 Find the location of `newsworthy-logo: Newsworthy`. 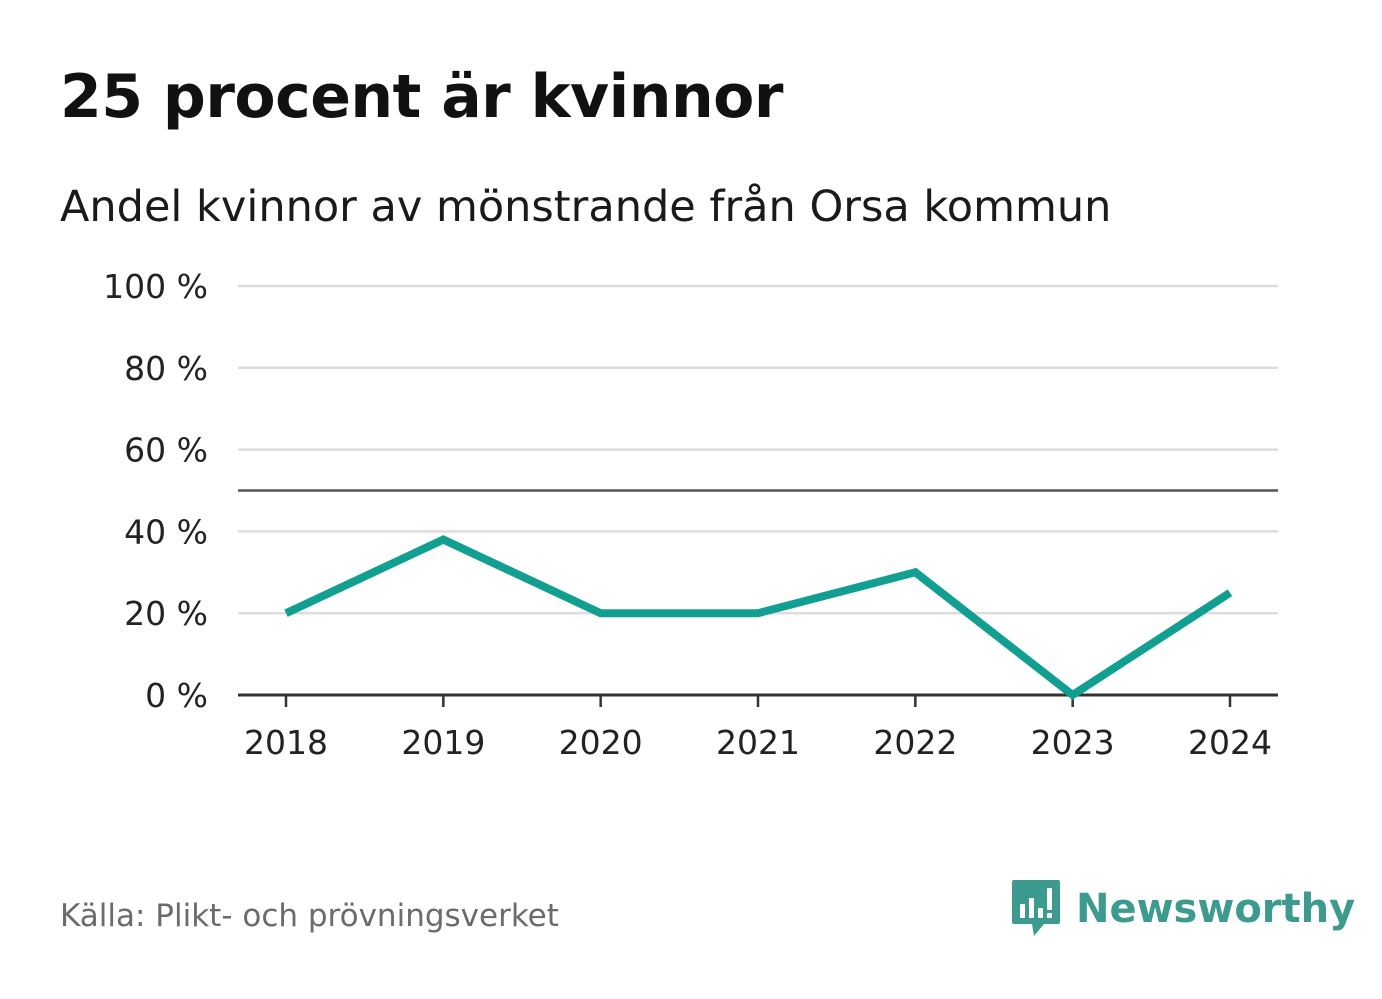

newsworthy-logo: Newsworthy is located at coordinates (1182, 909).